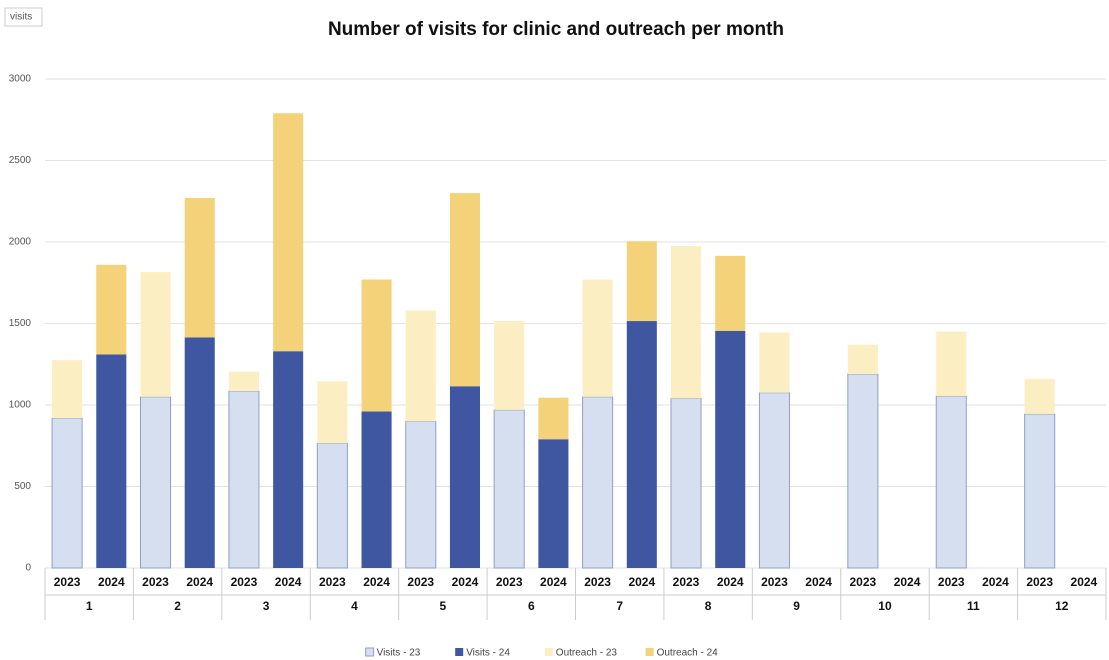 The height and width of the screenshot is (660, 1109). What do you see at coordinates (708, 606) in the screenshot?
I see `group-label: 8` at bounding box center [708, 606].